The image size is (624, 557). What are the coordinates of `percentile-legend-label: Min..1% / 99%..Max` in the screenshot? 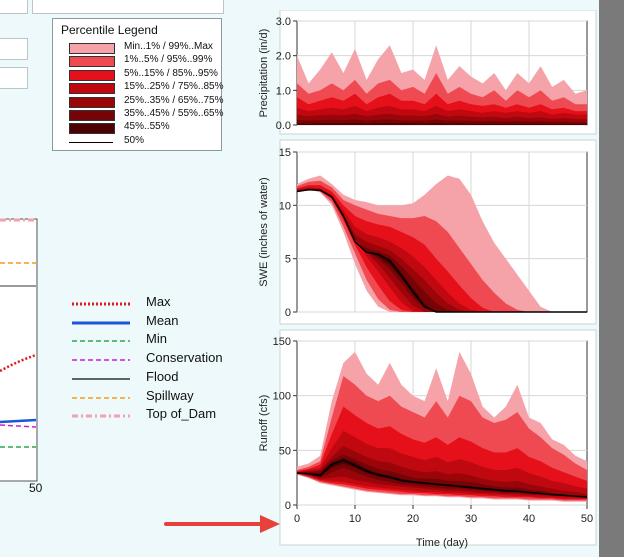 It's located at (168, 46).